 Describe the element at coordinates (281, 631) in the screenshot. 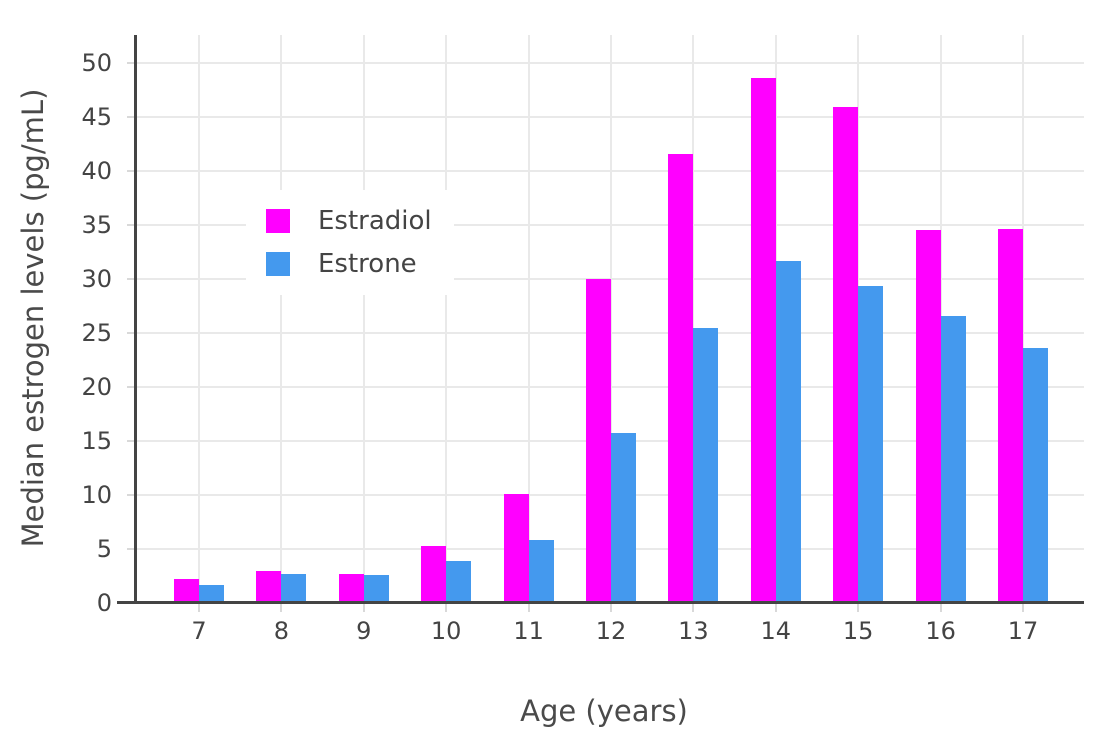

I see `x-tick-label: 8` at that location.